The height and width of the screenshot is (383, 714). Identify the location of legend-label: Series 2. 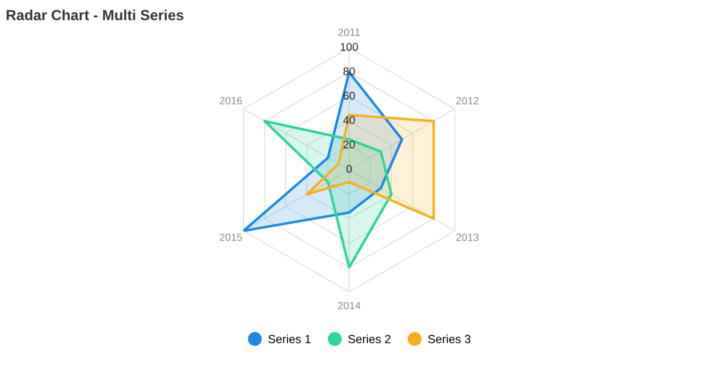
(369, 339).